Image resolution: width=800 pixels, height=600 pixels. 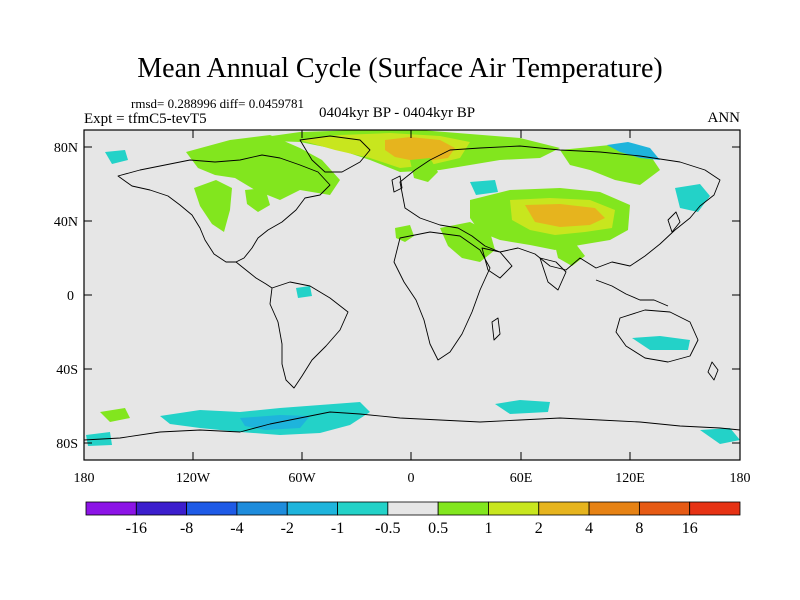 I want to click on patch-southern-ocean-cool, so click(x=522, y=407).